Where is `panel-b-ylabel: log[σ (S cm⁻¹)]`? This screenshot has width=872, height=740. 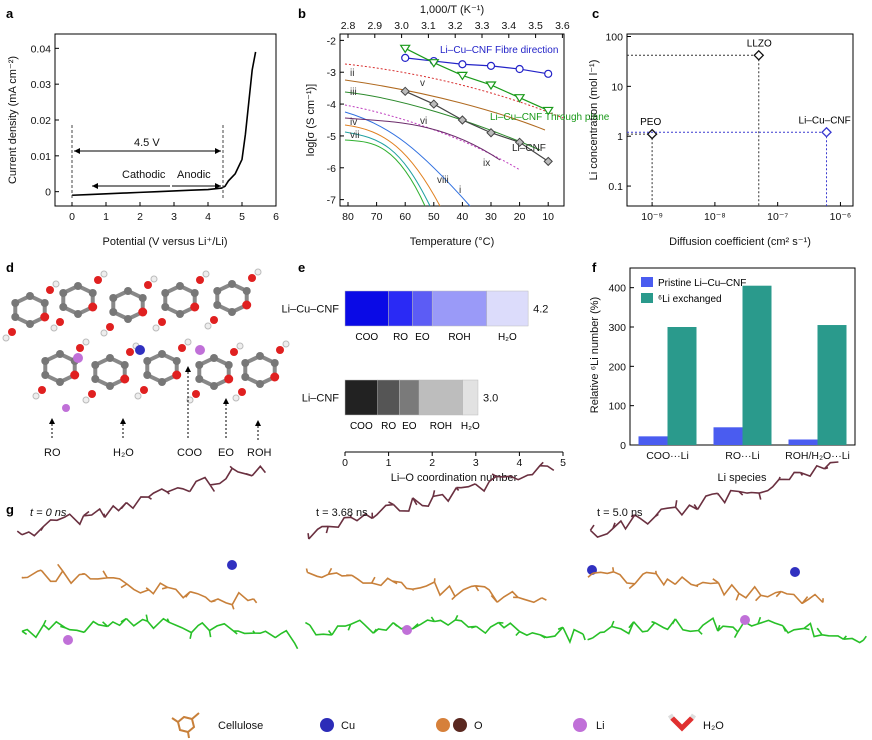 panel-b-ylabel: log[σ (S cm⁻¹)] is located at coordinates (311, 120).